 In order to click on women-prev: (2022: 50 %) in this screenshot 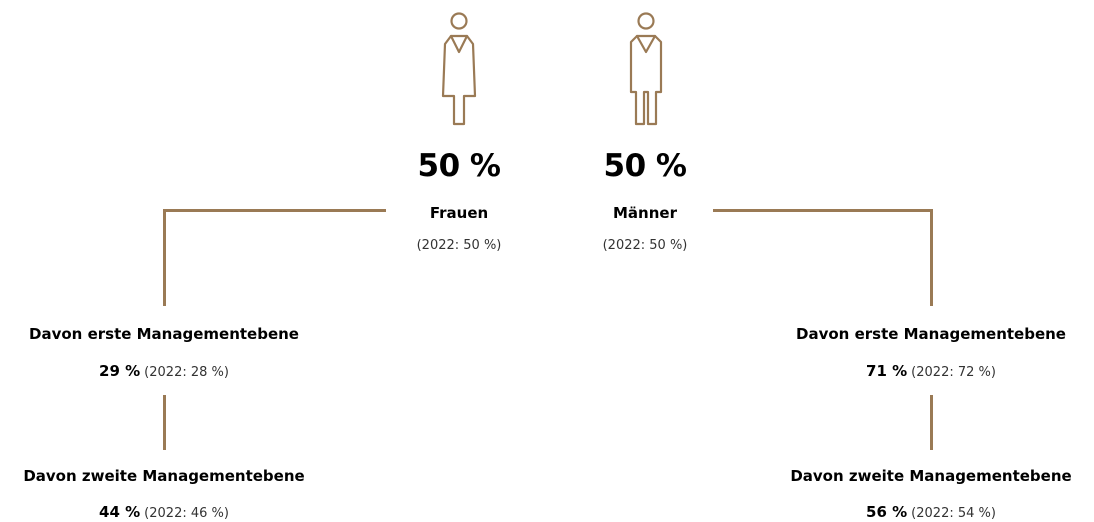, I will do `click(459, 245)`.